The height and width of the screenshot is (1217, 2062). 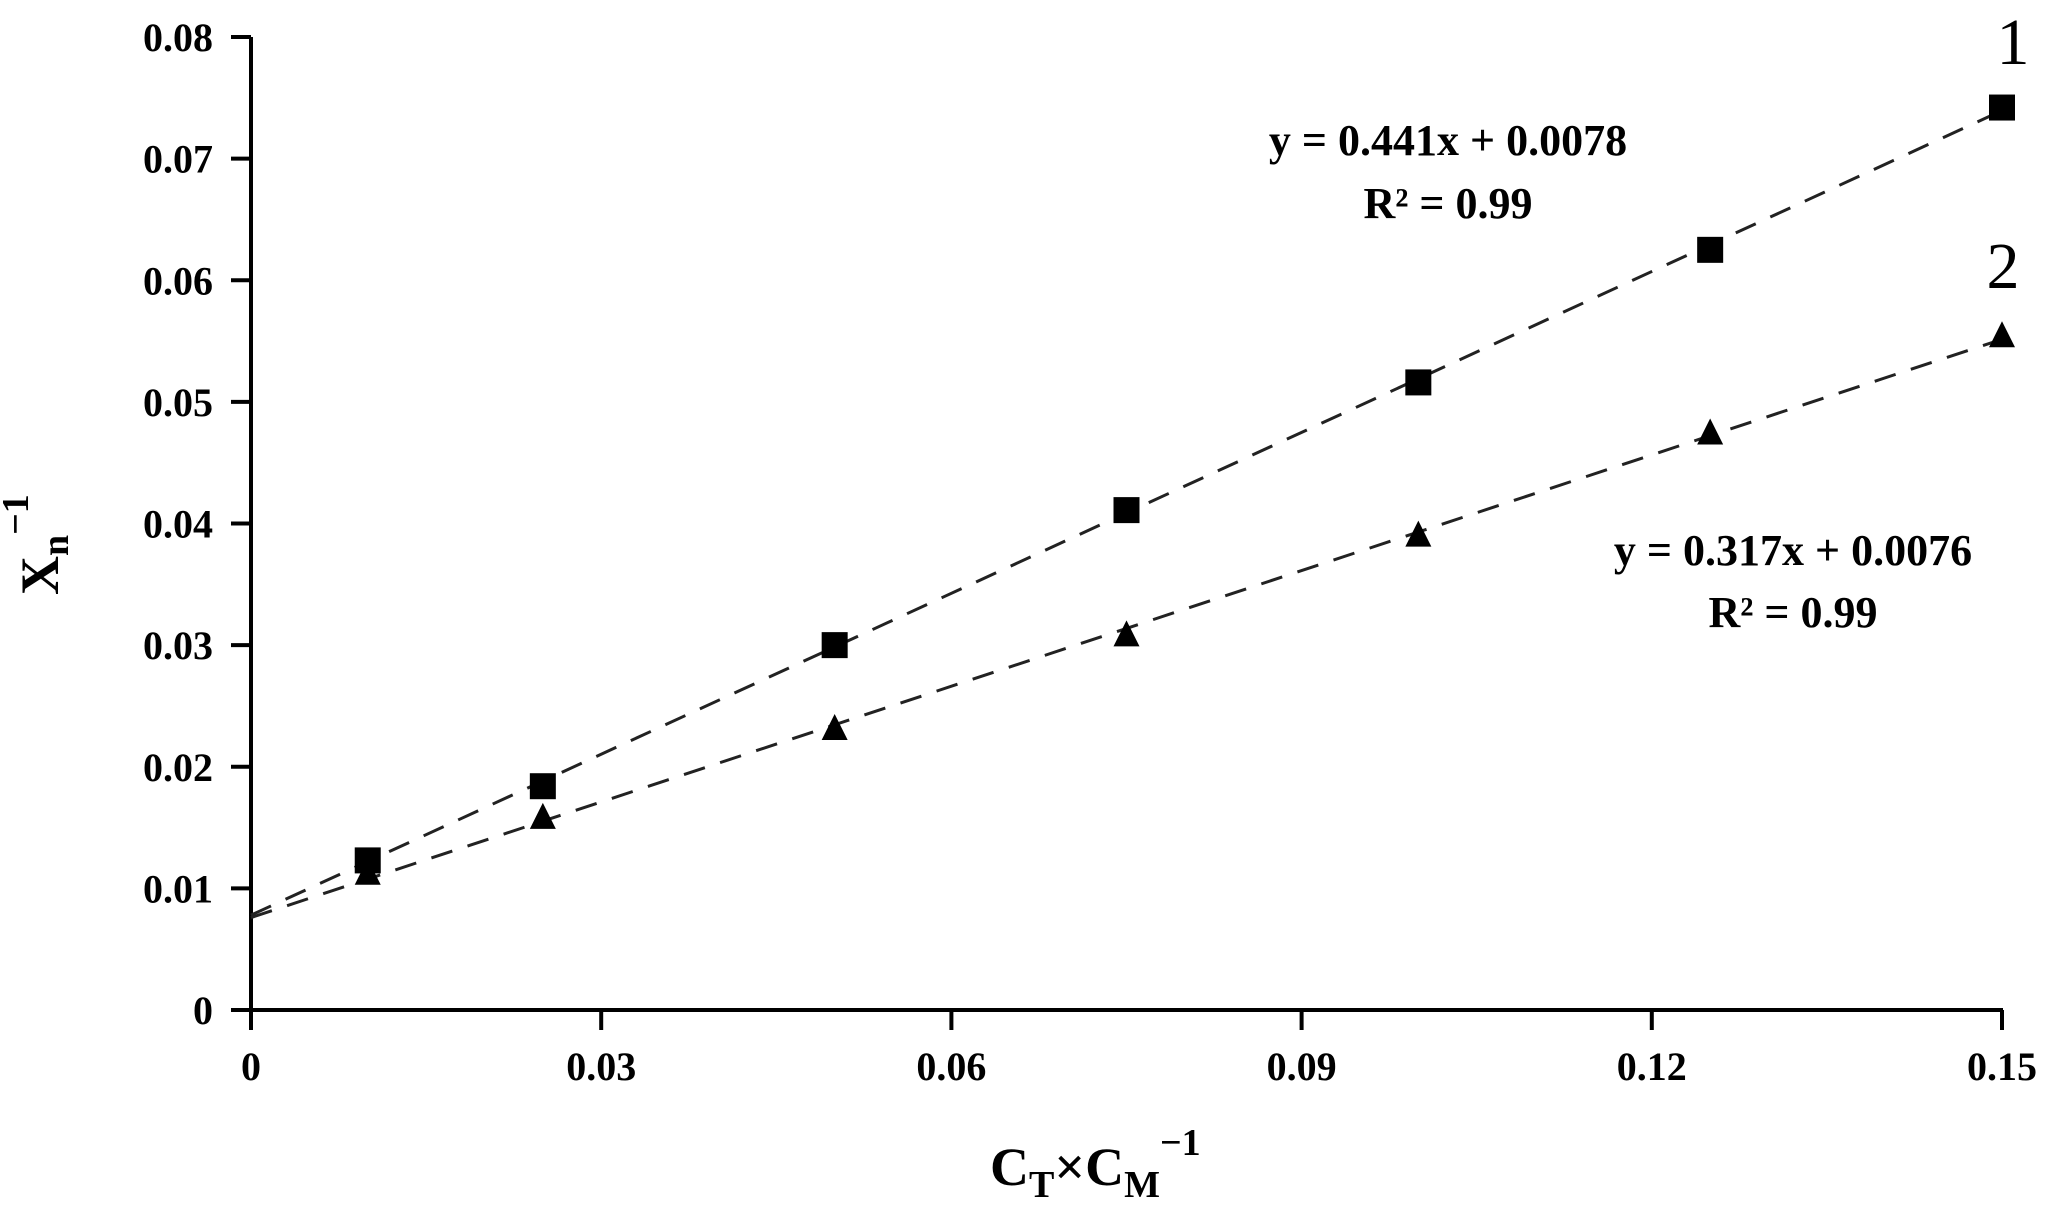 What do you see at coordinates (1089, 1167) in the screenshot?
I see `x-title-times-c: ×C` at bounding box center [1089, 1167].